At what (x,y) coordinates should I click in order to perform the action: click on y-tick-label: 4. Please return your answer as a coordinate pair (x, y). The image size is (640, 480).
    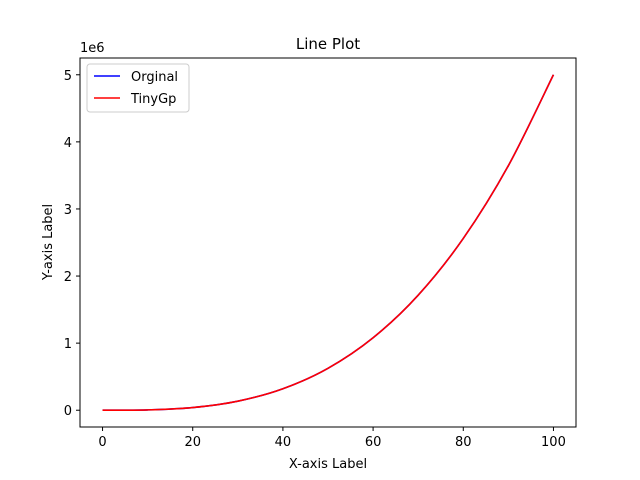
    Looking at the image, I should click on (68, 143).